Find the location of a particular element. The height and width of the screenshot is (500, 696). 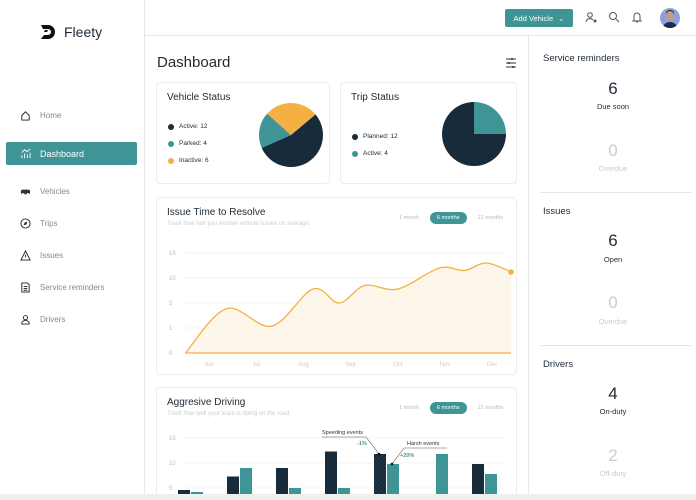

pie-slice-inactive is located at coordinates (291, 119).